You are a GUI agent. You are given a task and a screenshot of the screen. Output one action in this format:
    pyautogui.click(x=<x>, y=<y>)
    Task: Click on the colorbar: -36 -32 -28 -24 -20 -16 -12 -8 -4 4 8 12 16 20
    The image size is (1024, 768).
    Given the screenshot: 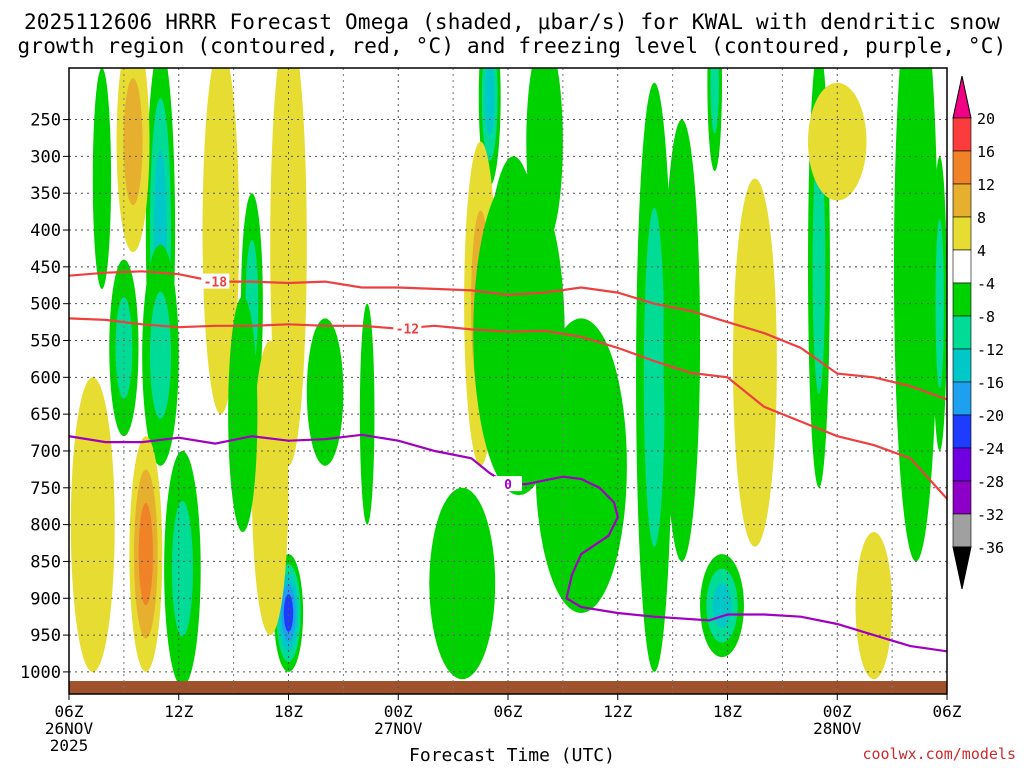 What is the action you would take?
    pyautogui.click(x=978, y=332)
    